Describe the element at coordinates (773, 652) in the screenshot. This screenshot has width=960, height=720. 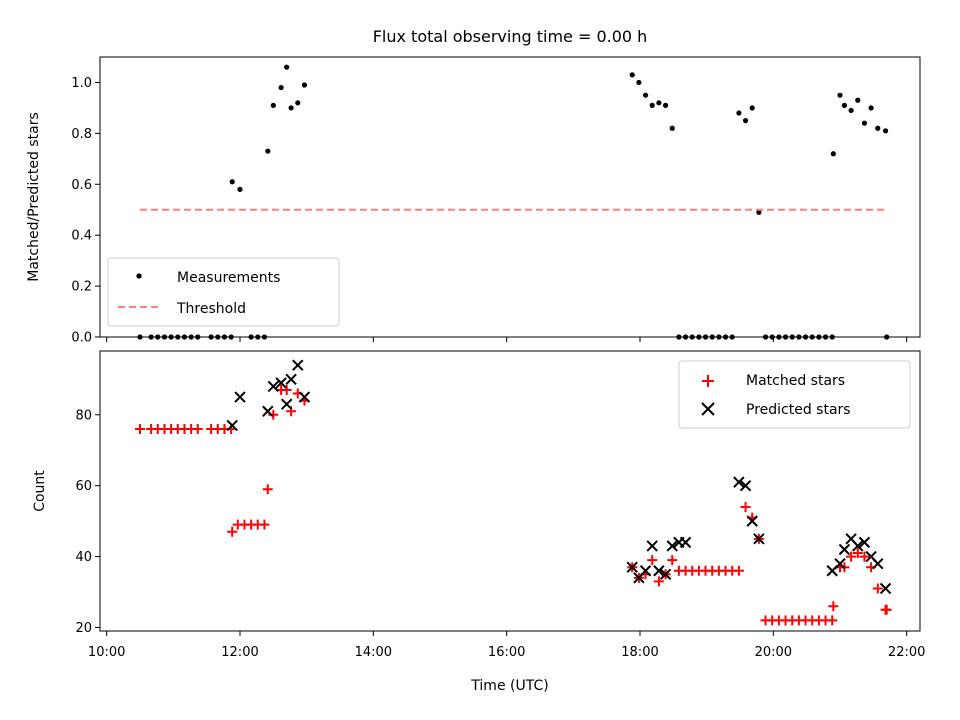
I see `x-tick-label: 20:00` at that location.